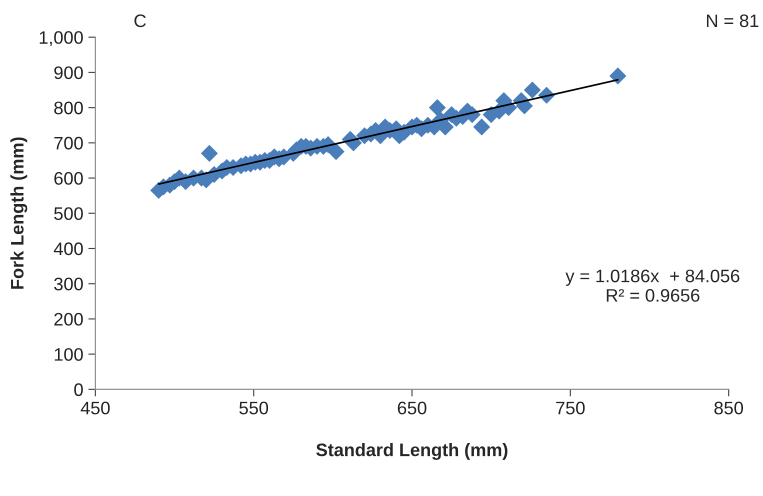 Image resolution: width=763 pixels, height=496 pixels. I want to click on x-axis-title: Standard Length (mm), so click(412, 451).